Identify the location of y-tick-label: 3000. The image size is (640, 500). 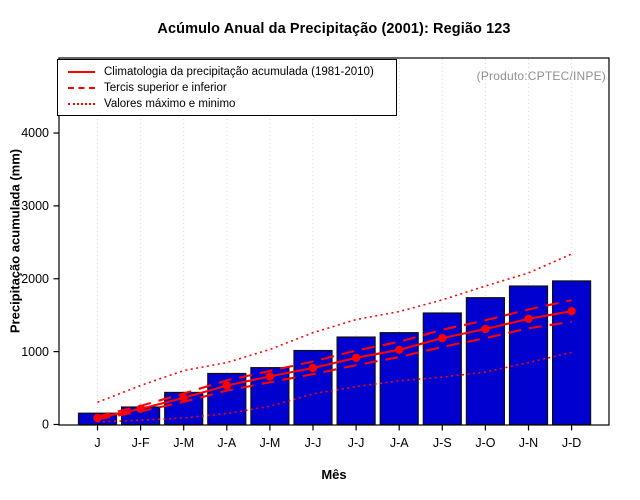
(35, 206).